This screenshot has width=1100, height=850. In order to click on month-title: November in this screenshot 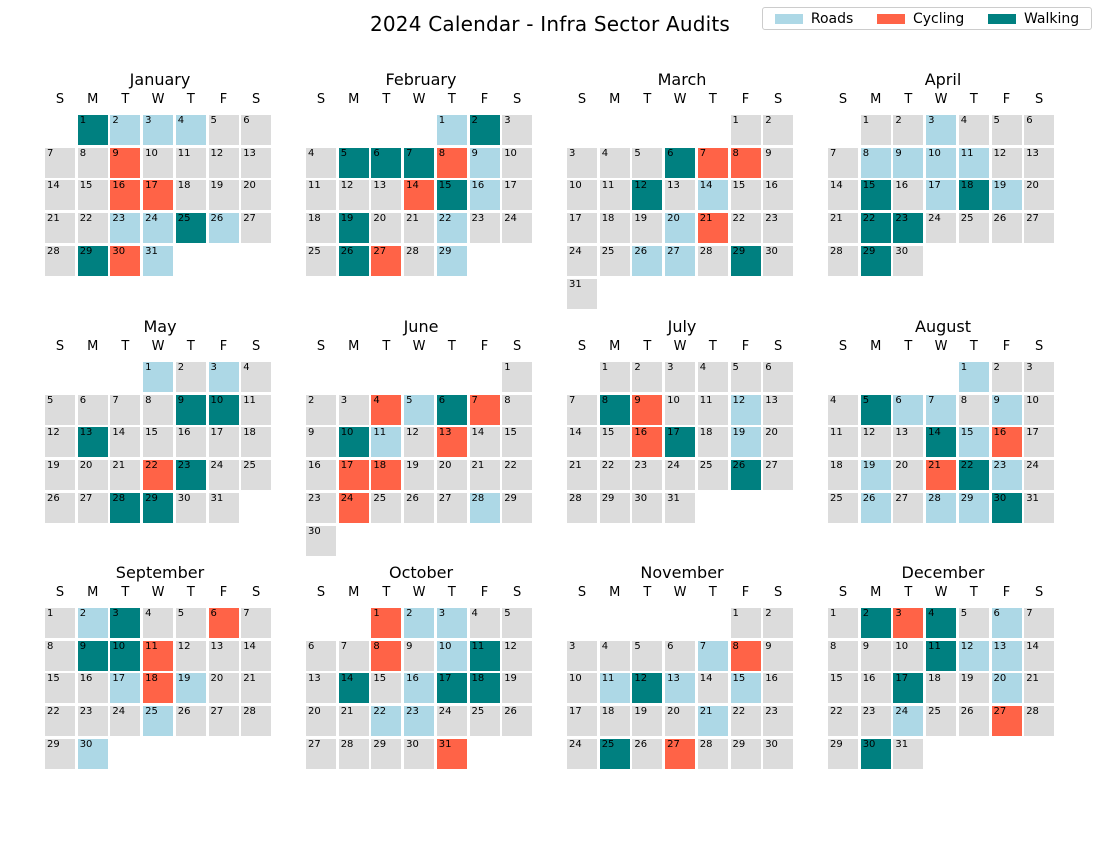, I will do `click(682, 572)`.